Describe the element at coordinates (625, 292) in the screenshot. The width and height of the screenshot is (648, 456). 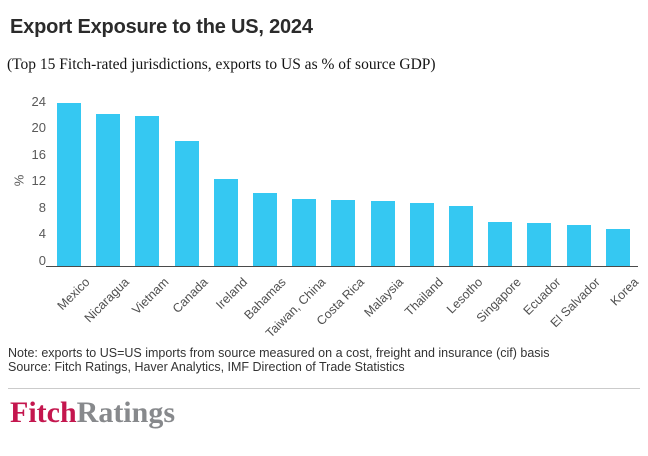
I see `x-tick-label-text: Korea` at that location.